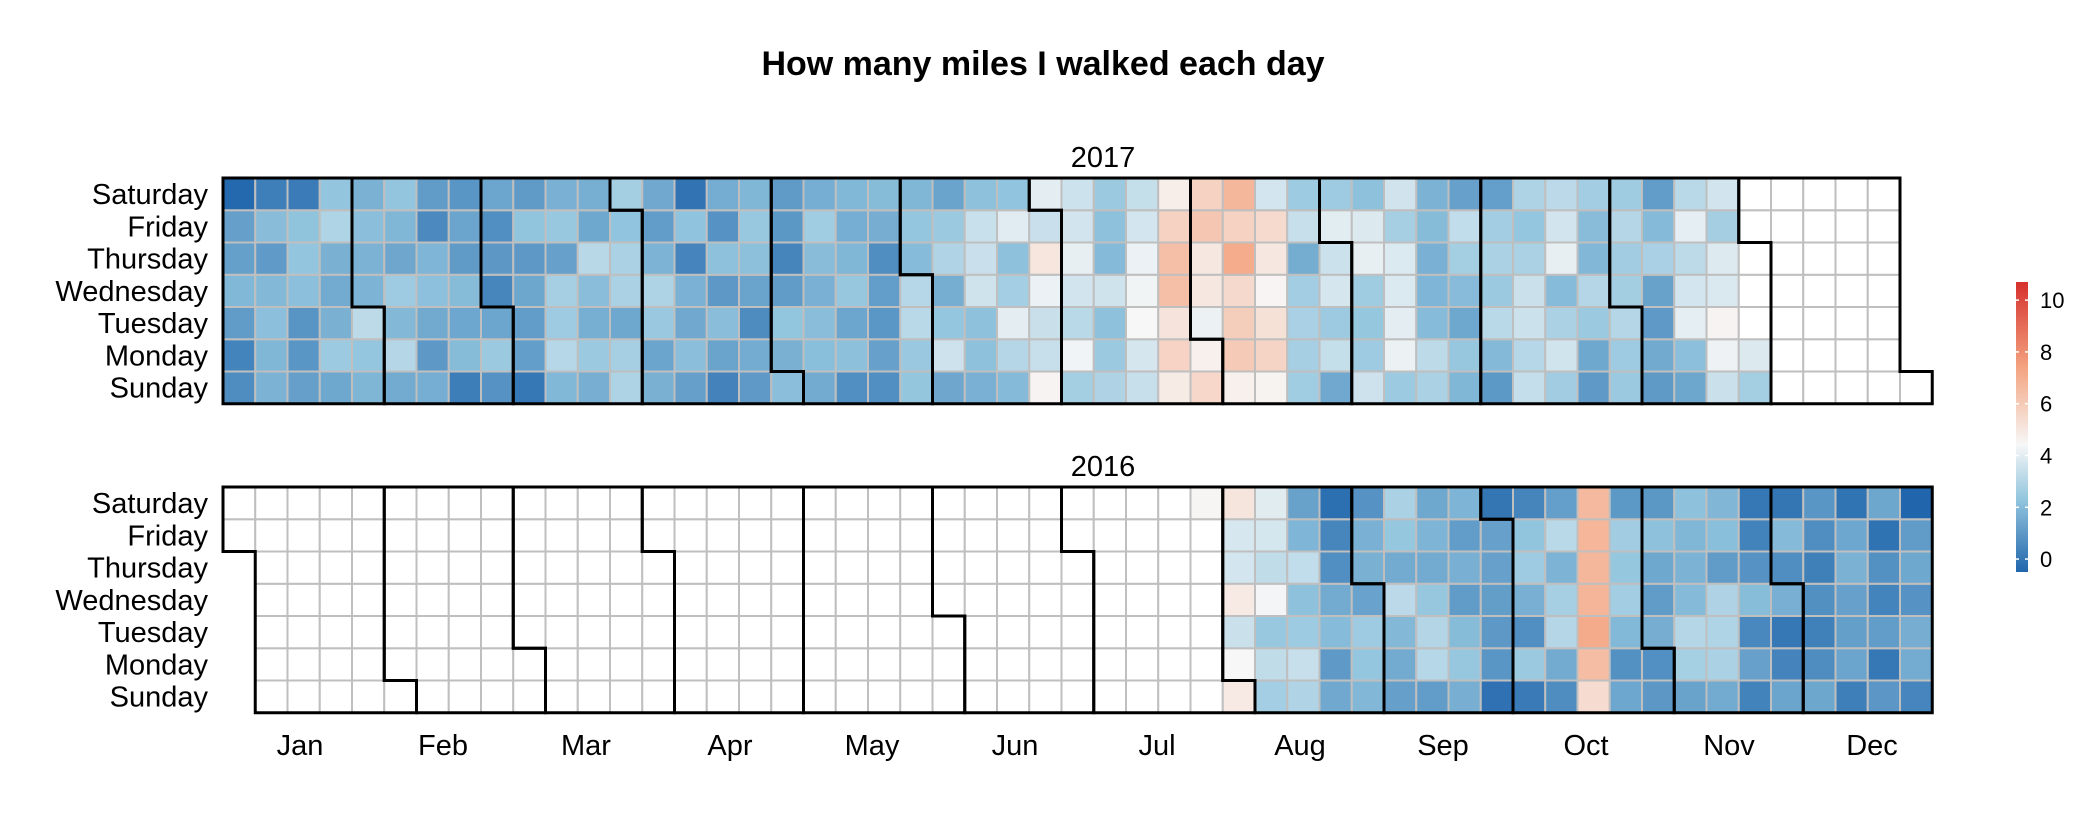 The width and height of the screenshot is (2086, 824). Describe the element at coordinates (1087, 746) in the screenshot. I see `month-axis: Jan Feb Mar Apr May Jun Jul Aug Sep Oct Nov Dec` at that location.